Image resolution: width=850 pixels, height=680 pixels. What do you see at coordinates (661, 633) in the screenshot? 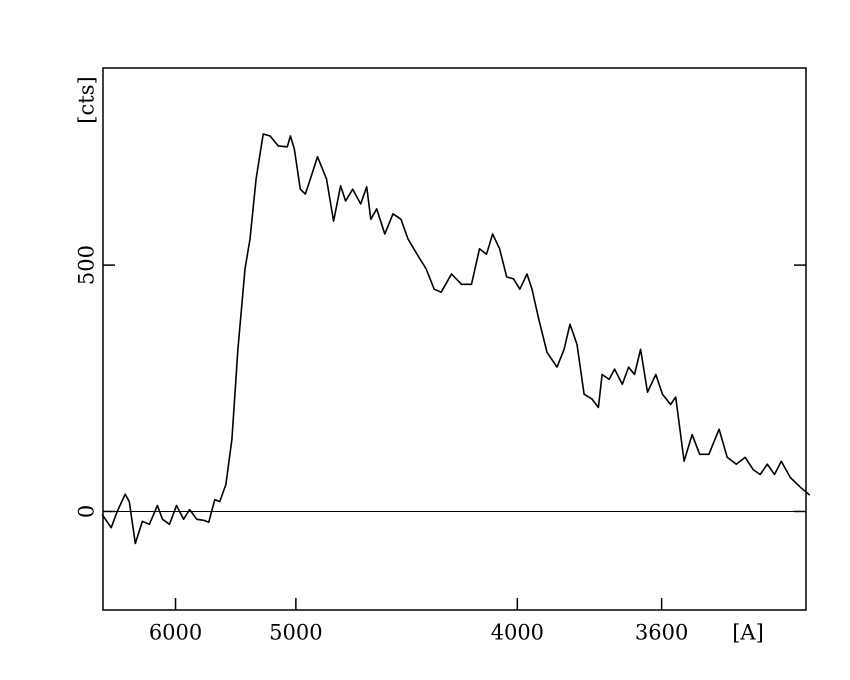
I see `x-tick-label: 3600` at bounding box center [661, 633].